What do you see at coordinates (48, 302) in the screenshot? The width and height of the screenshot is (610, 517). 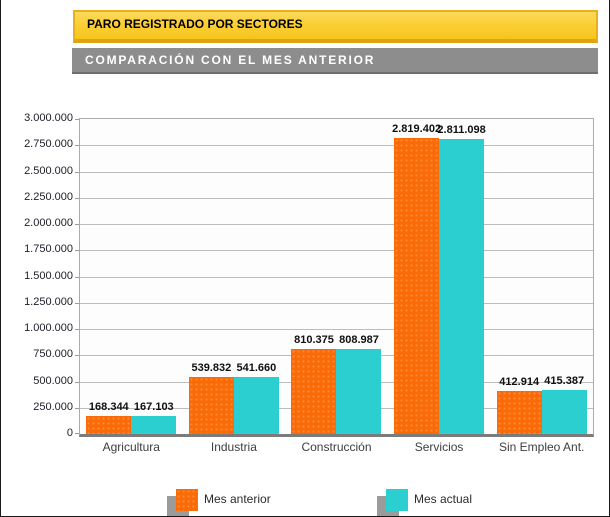 I see `y-axis-tick-label: 1.250.000` at bounding box center [48, 302].